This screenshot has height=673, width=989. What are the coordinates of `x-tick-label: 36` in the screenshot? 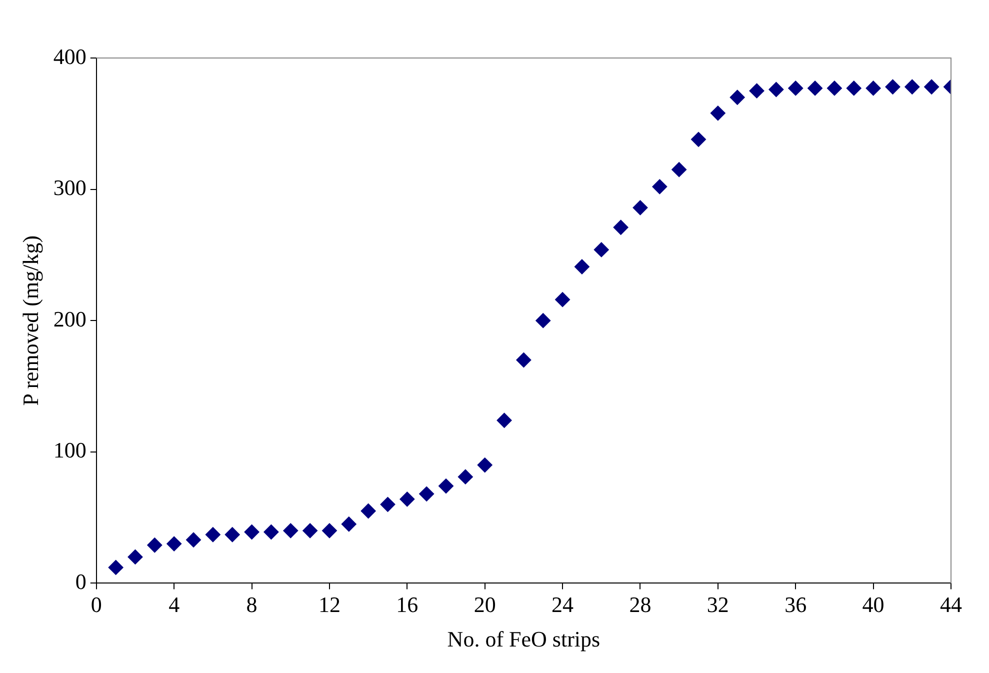 It's located at (795, 605).